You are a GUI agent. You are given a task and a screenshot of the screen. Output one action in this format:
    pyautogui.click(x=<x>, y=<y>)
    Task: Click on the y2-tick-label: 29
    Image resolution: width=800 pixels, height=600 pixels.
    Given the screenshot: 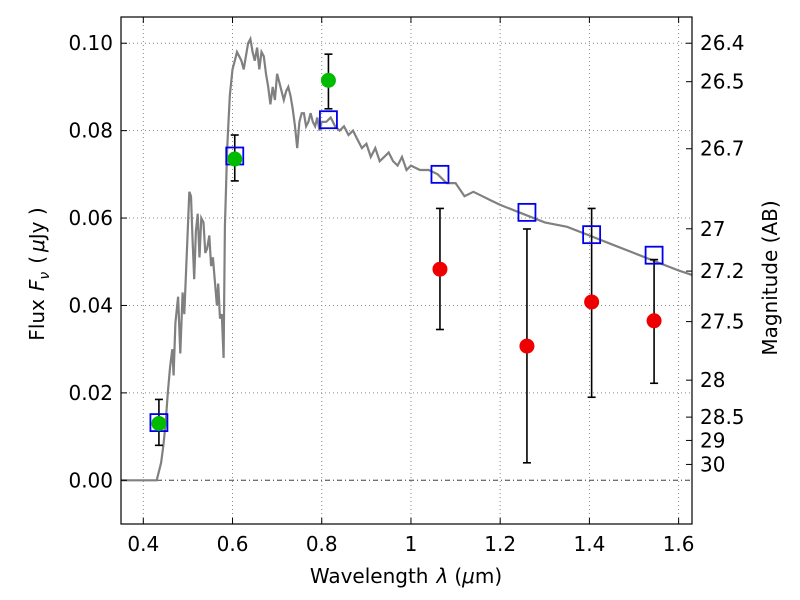 What is the action you would take?
    pyautogui.click(x=712, y=440)
    